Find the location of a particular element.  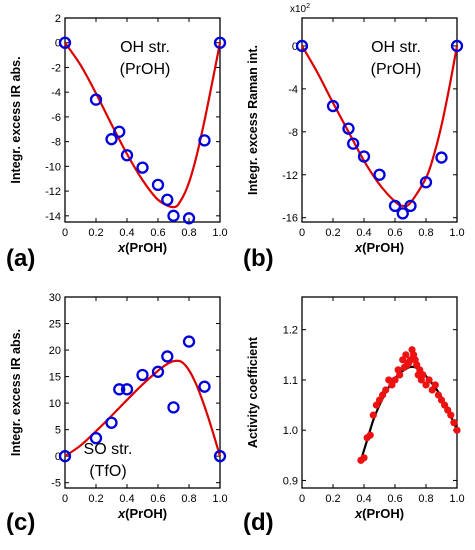

panel-label: (a) is located at coordinates (20, 258).